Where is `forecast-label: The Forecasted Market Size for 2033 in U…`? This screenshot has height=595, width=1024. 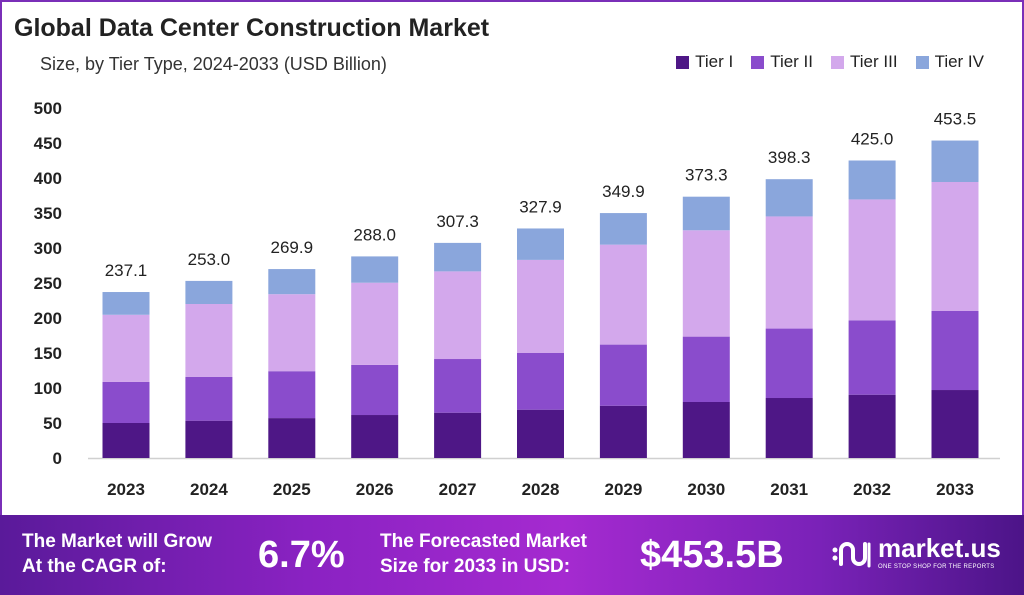
forecast-label: The Forecasted Market Size for 2033 in U… is located at coordinates (483, 554).